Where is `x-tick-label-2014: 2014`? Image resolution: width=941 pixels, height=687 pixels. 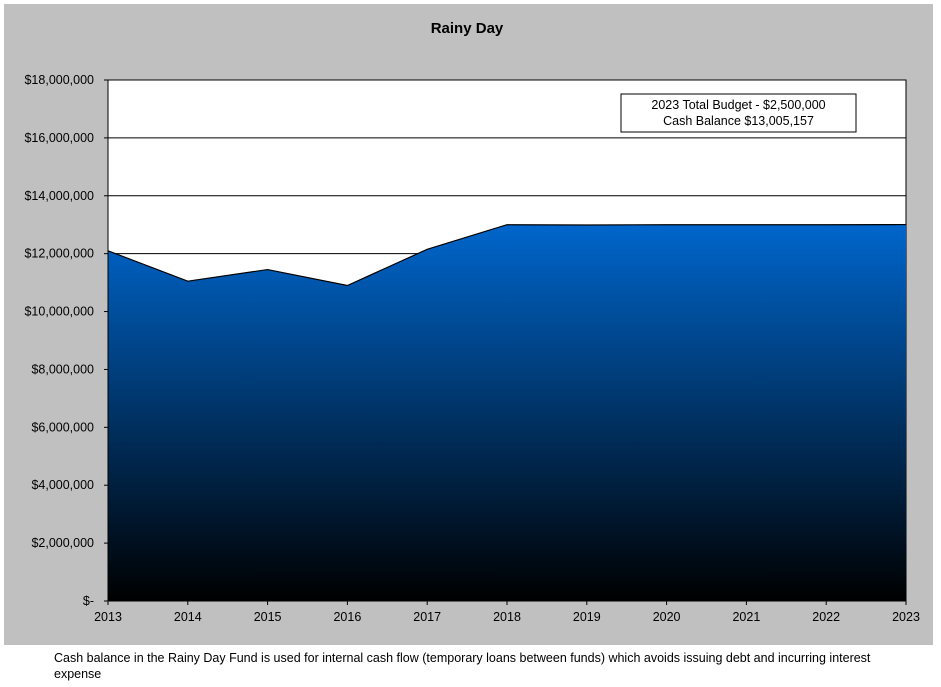
x-tick-label-2014: 2014 is located at coordinates (188, 617).